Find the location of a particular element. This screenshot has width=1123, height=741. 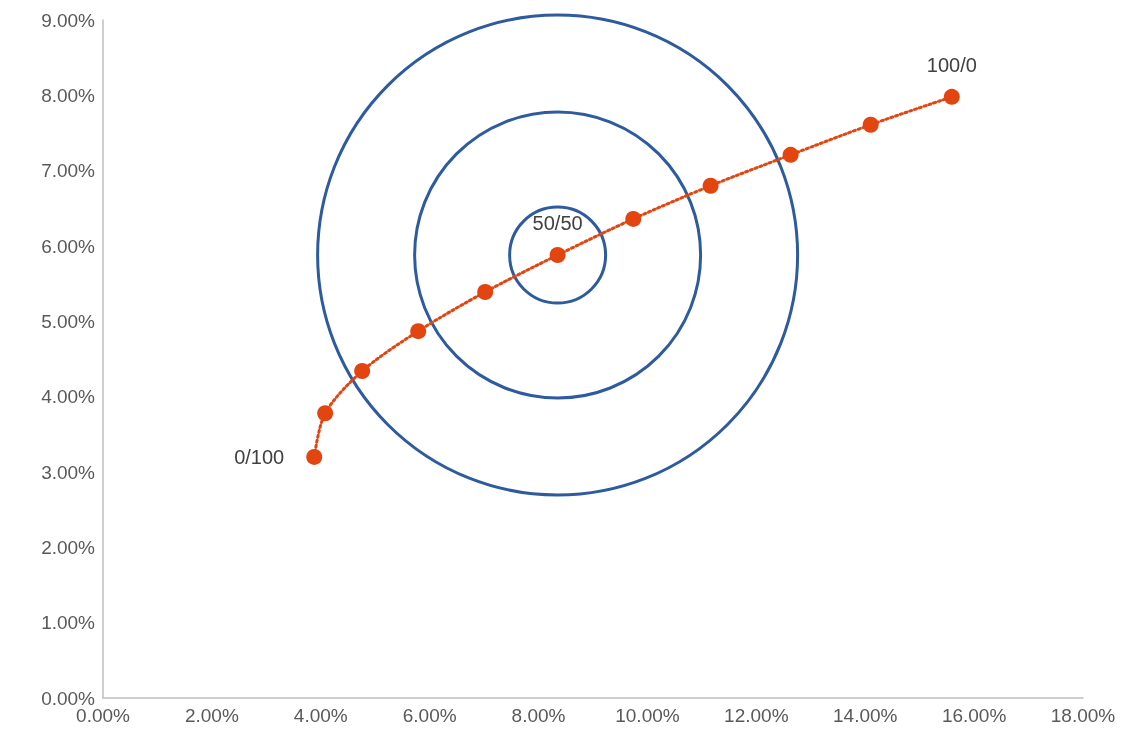

y-tick-label: 5.00% is located at coordinates (68, 321).